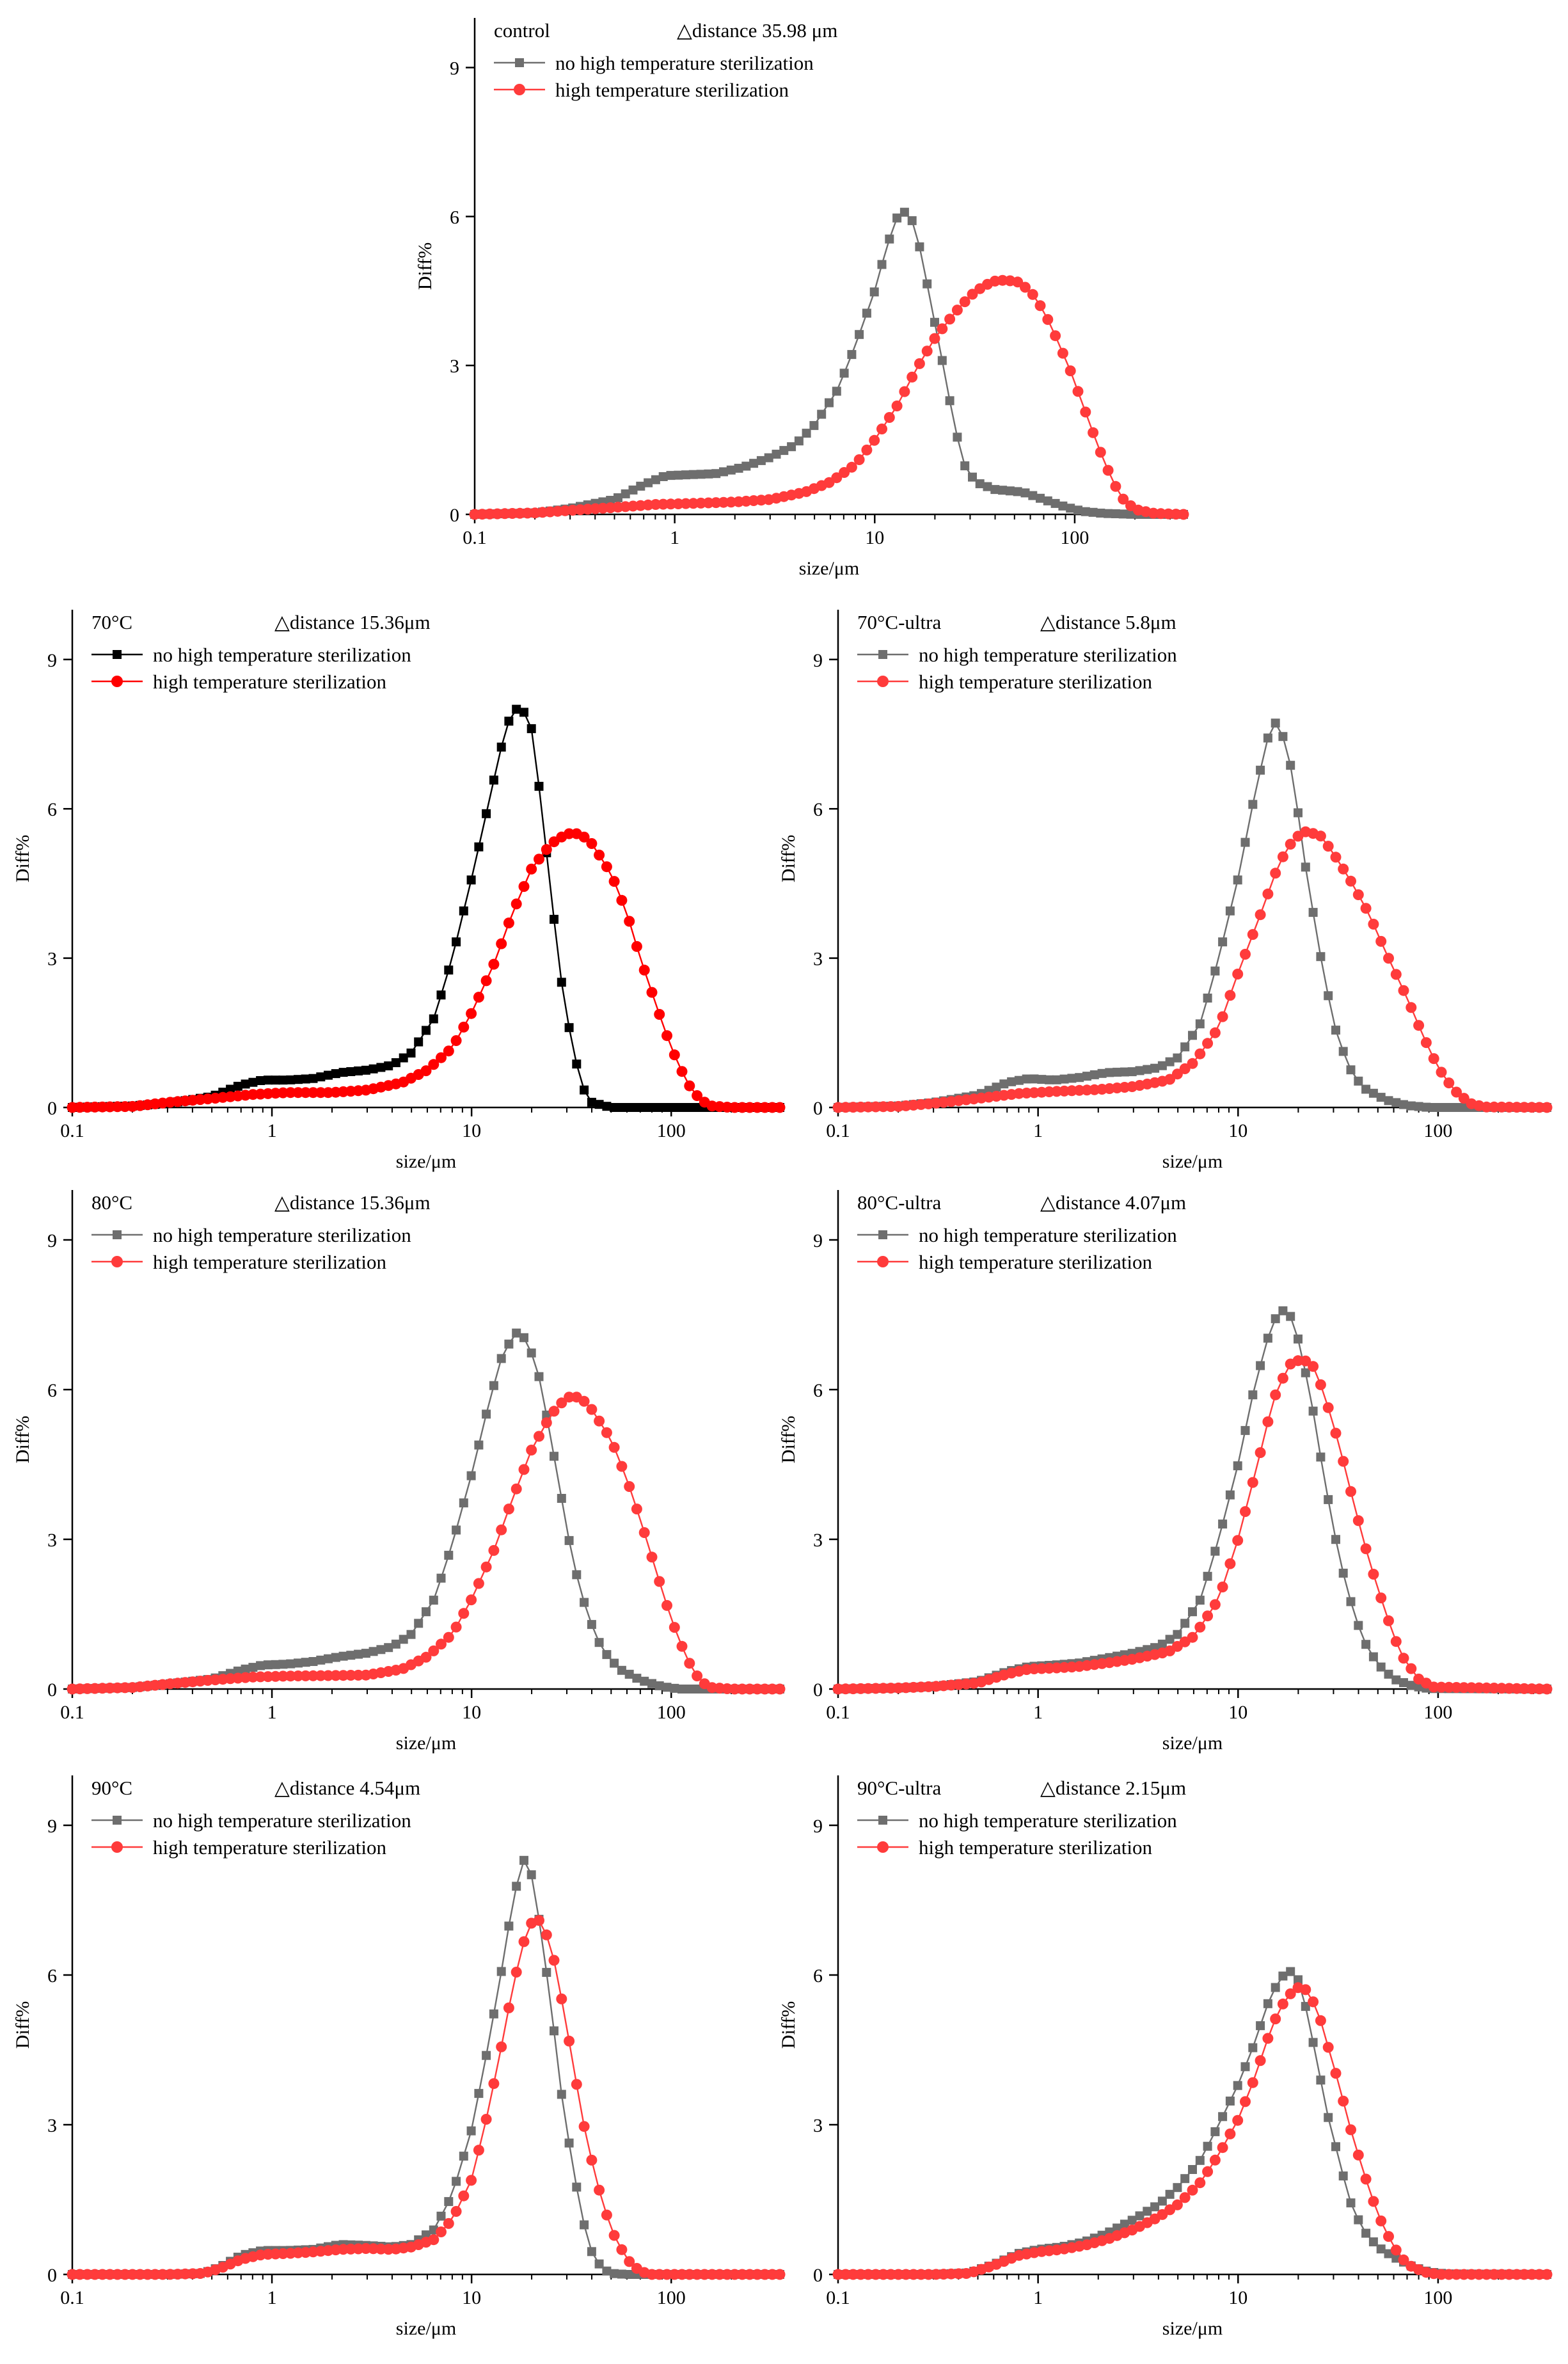  Describe the element at coordinates (1113, 1202) in the screenshot. I see `distance-annotation: △distance 4.07μm` at that location.